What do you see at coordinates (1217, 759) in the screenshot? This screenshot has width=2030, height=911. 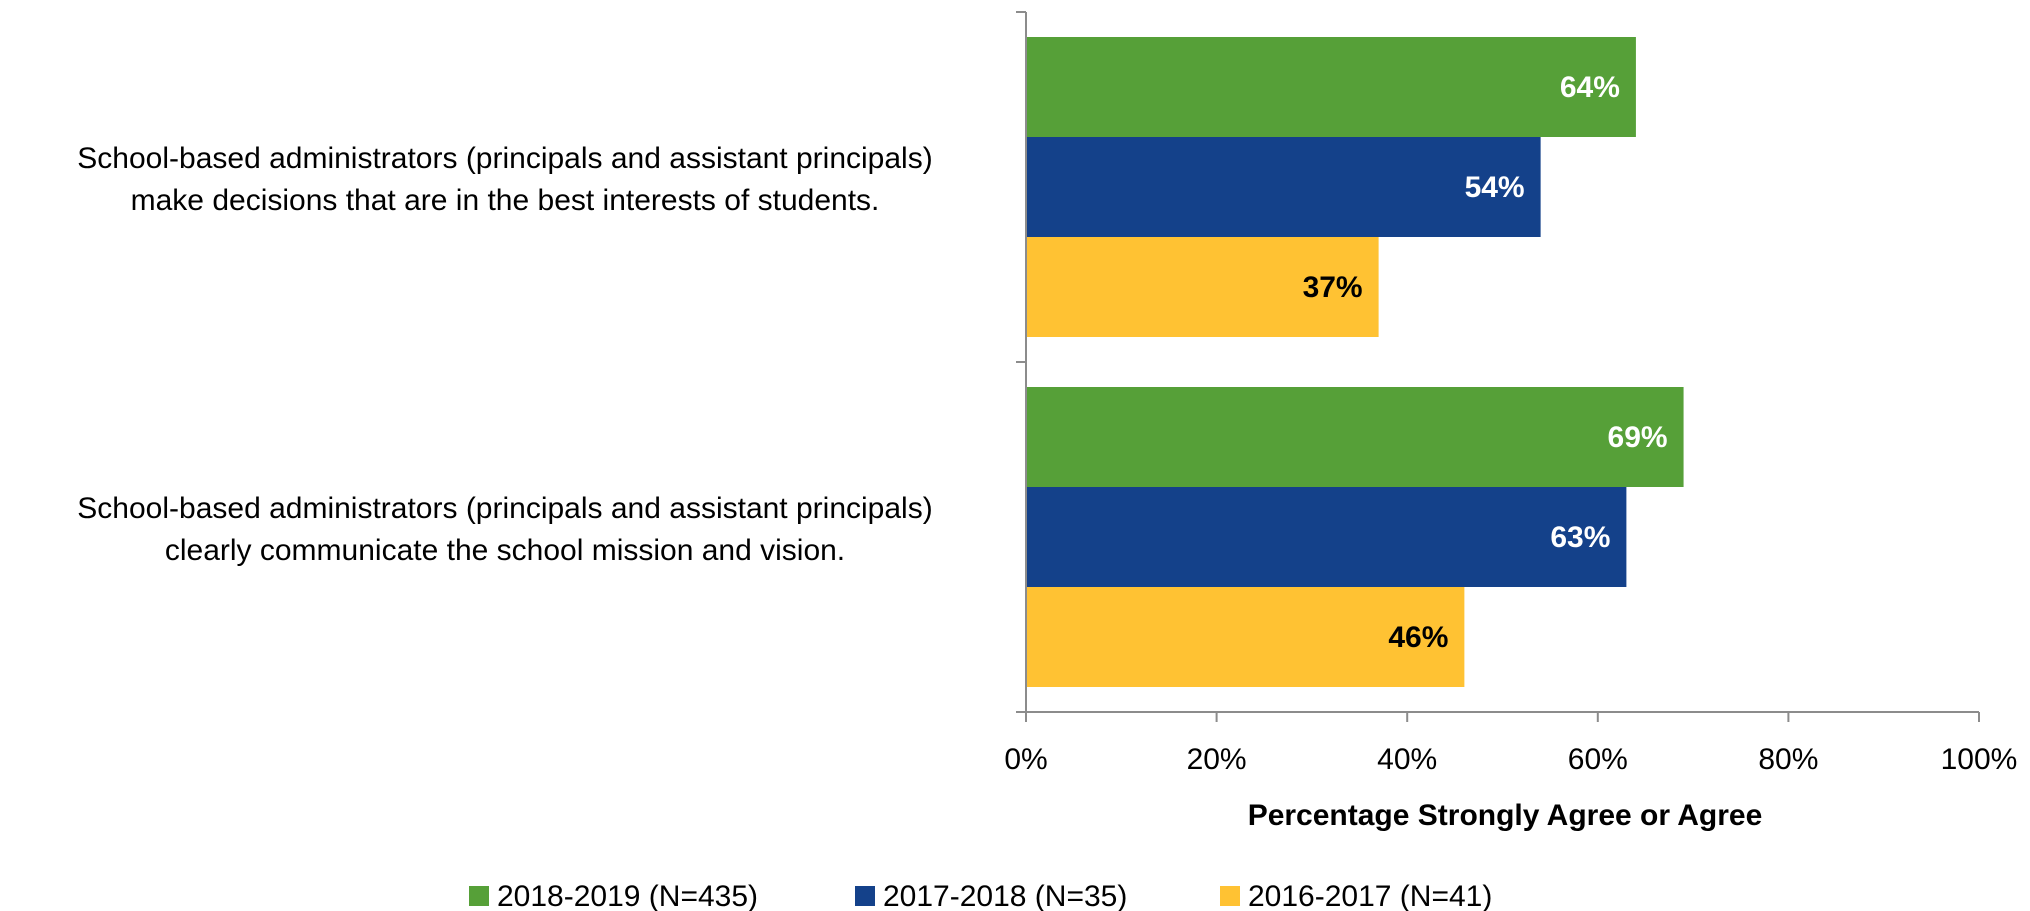 I see `x-tick-label: 20%` at bounding box center [1217, 759].